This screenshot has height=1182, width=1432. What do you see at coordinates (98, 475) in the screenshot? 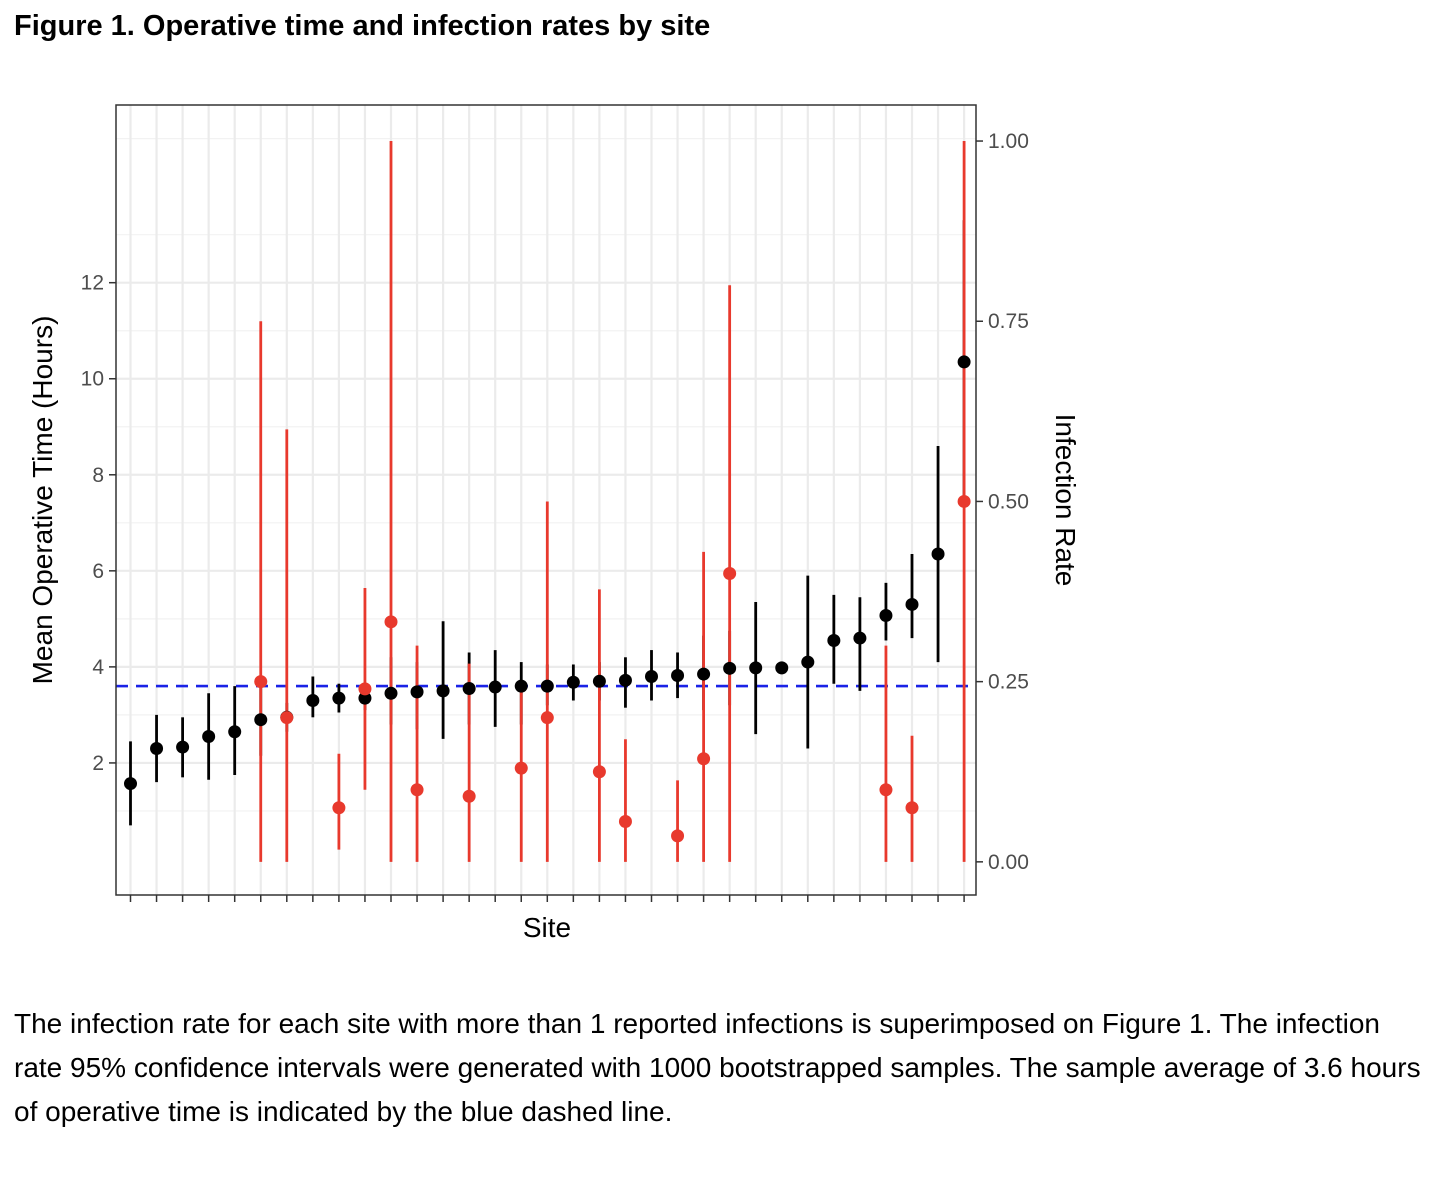
I see `y-axis-left-tick-label: 8` at bounding box center [98, 475].